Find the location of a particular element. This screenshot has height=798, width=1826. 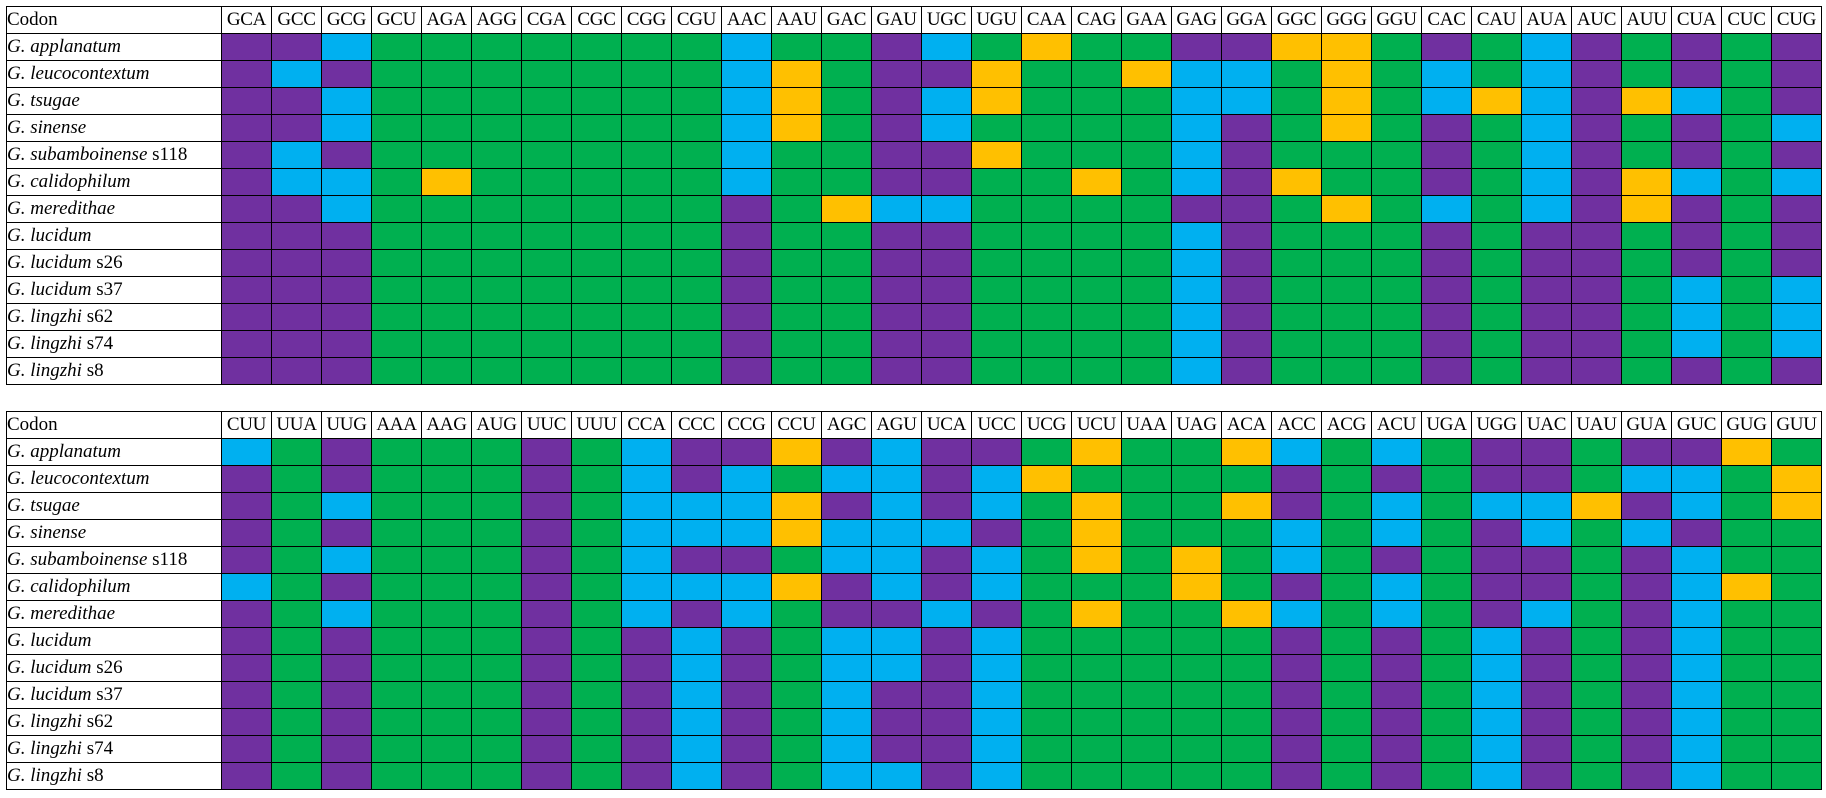

codon-header-cug: CUG is located at coordinates (1796, 20).